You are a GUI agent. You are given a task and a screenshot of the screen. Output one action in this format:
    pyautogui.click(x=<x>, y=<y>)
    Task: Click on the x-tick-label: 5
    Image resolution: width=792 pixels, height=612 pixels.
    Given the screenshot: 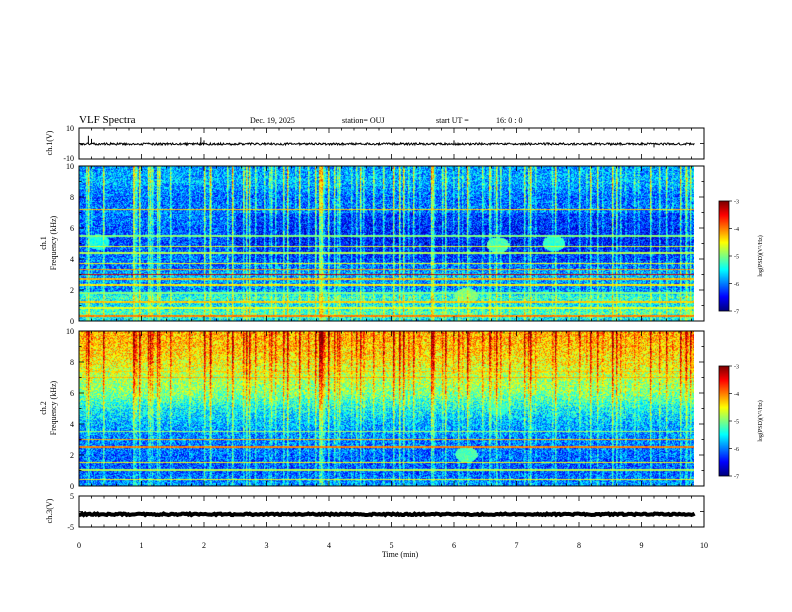 What is the action you would take?
    pyautogui.click(x=392, y=545)
    